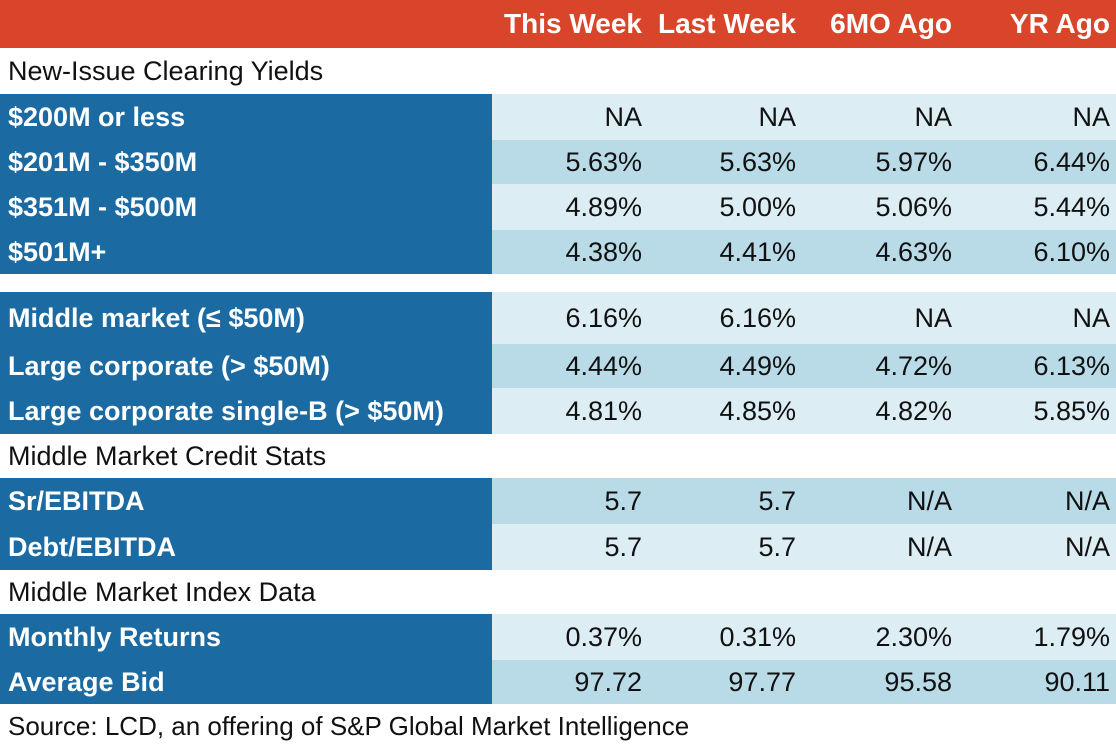 The height and width of the screenshot is (752, 1116). I want to click on row-value-last-week: 5.63%, so click(757, 161).